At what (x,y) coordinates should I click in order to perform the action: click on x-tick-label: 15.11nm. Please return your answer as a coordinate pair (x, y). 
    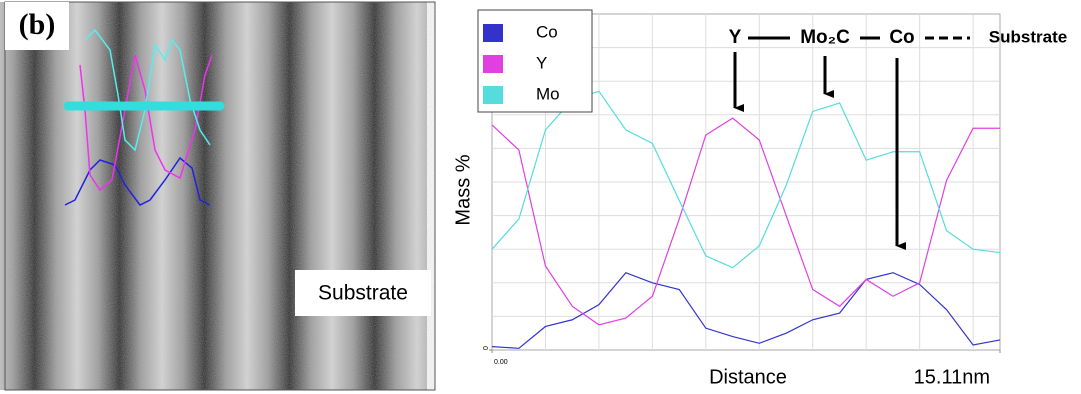
    Looking at the image, I should click on (952, 377).